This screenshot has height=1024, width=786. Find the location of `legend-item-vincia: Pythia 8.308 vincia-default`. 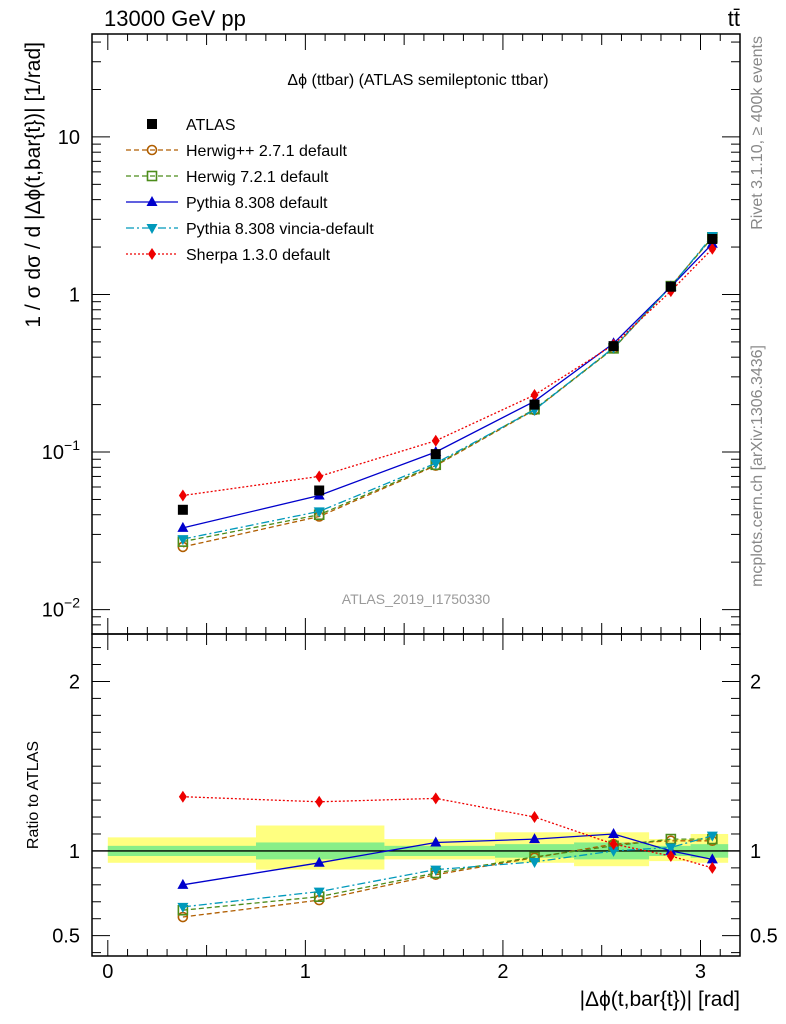

legend-item-vincia: Pythia 8.308 vincia-default is located at coordinates (250, 229).